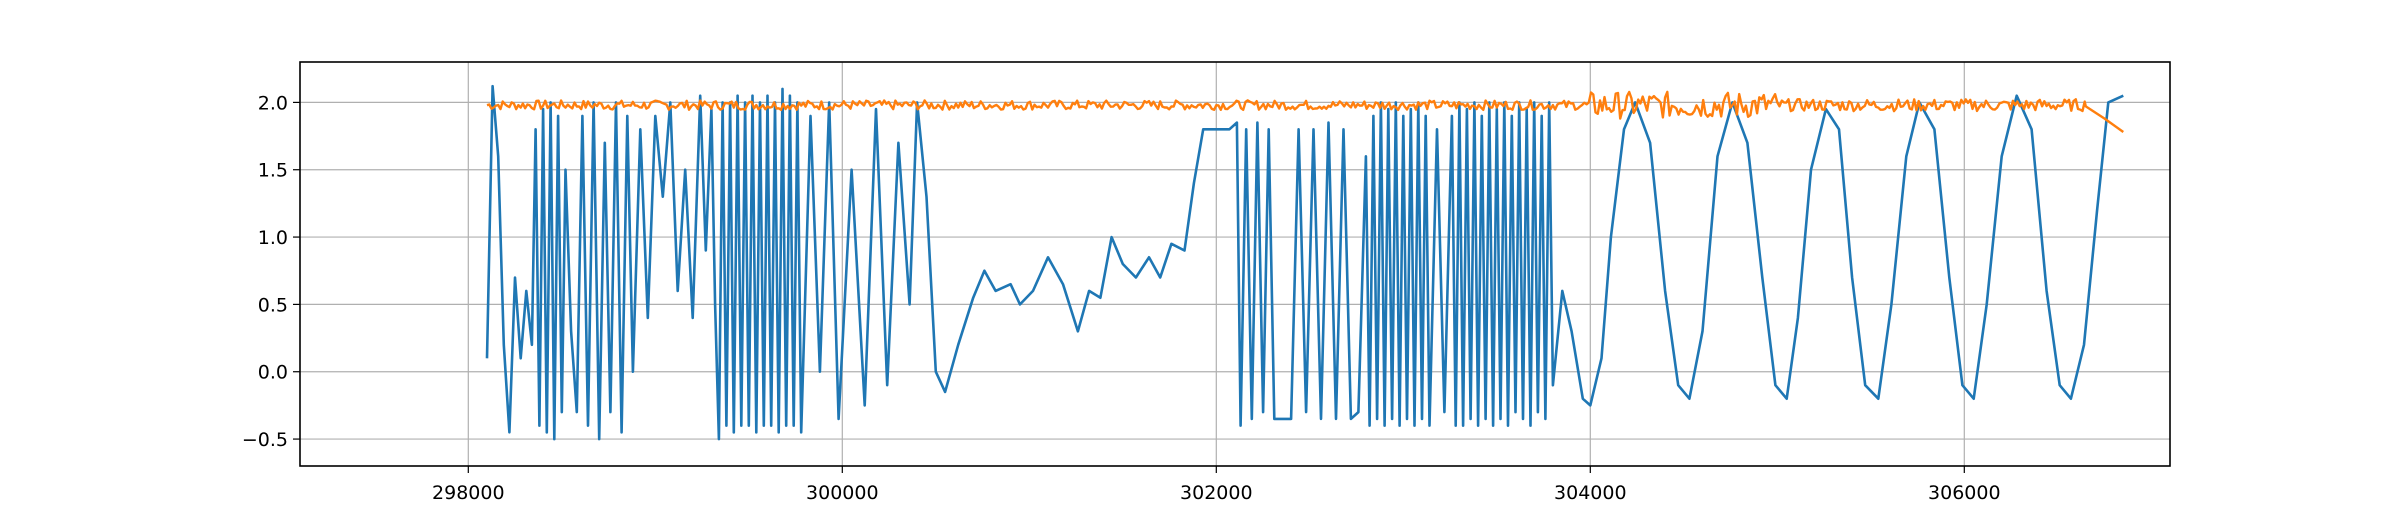 The image size is (2400, 525). I want to click on x-tick-label: 304000, so click(1590, 493).